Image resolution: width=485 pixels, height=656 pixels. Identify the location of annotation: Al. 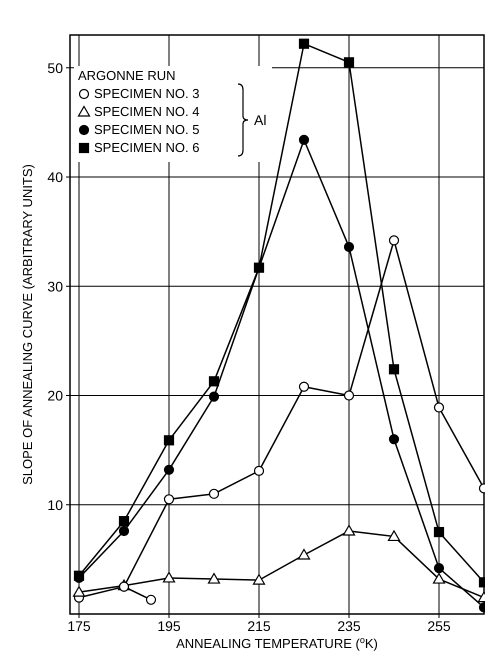
(260, 120).